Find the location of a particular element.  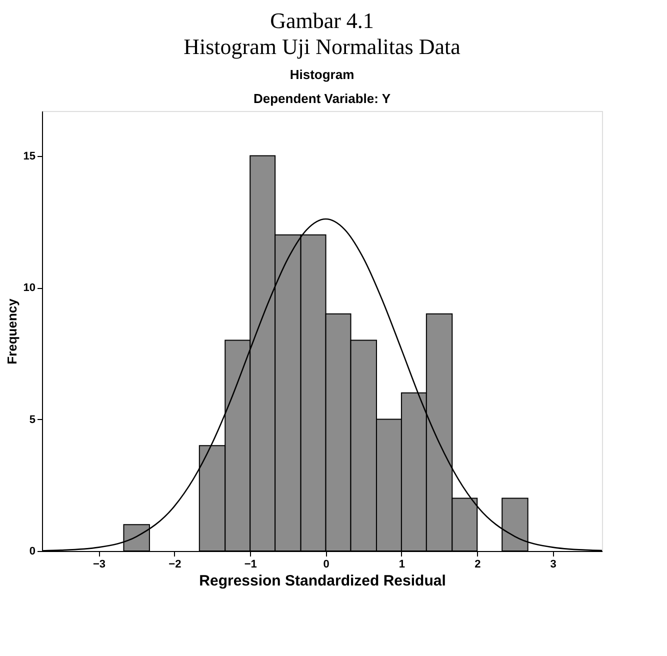

y-axis-title: Frequency is located at coordinates (12, 331).